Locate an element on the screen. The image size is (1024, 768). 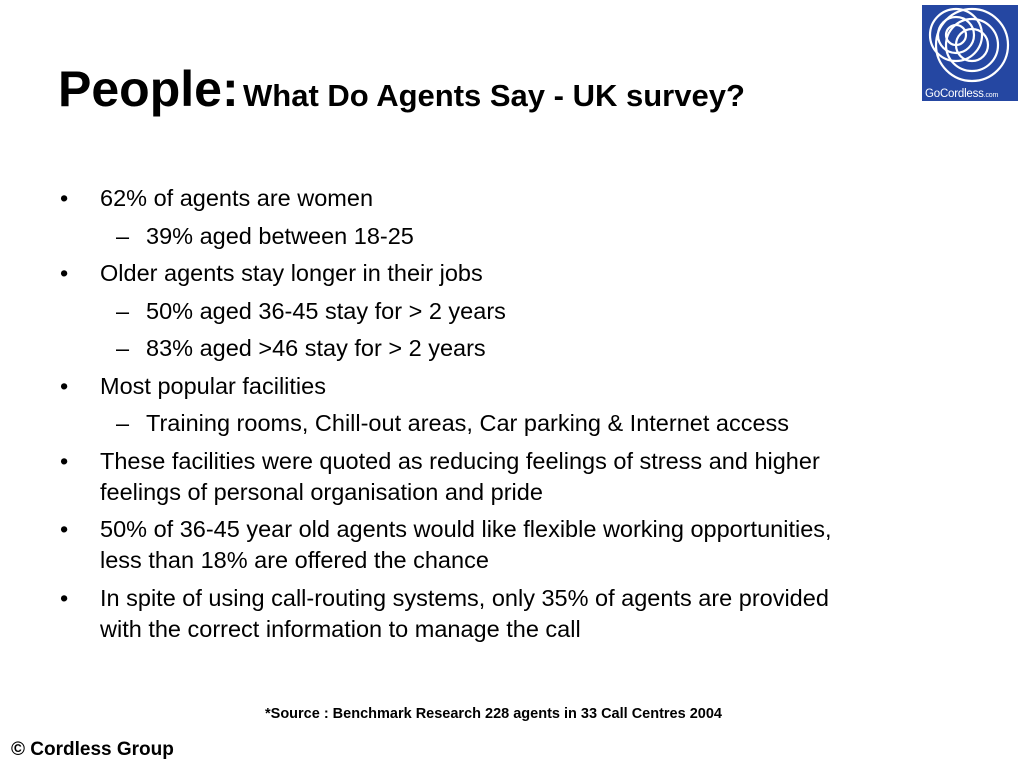
bullet-text: 50% aged 36-45 stay for > 2 years is located at coordinates (326, 310).